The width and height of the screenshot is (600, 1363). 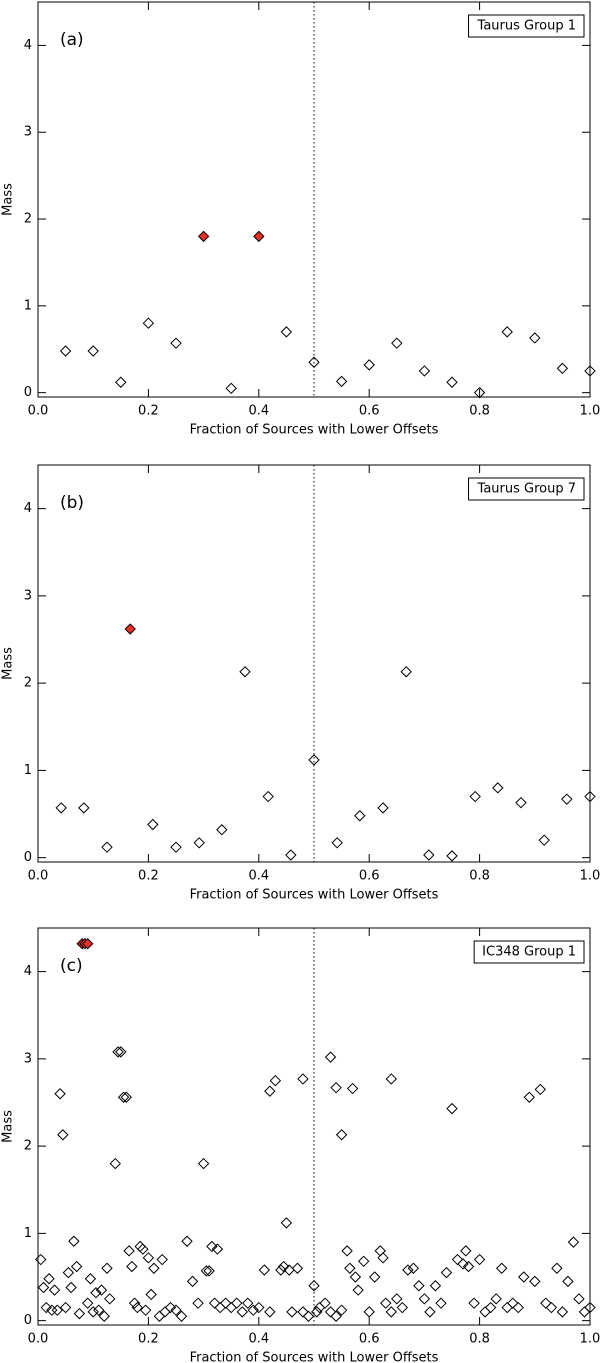 What do you see at coordinates (38, 876) in the screenshot?
I see `x-tick-label: 0.0` at bounding box center [38, 876].